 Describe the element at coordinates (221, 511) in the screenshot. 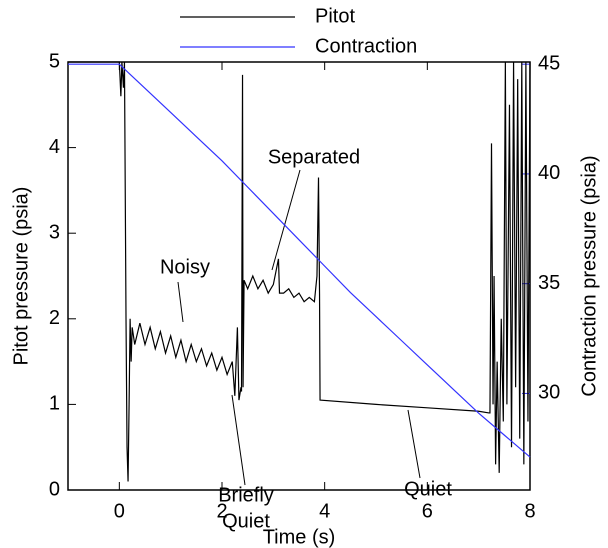

I see `x-tick-label: 2` at that location.